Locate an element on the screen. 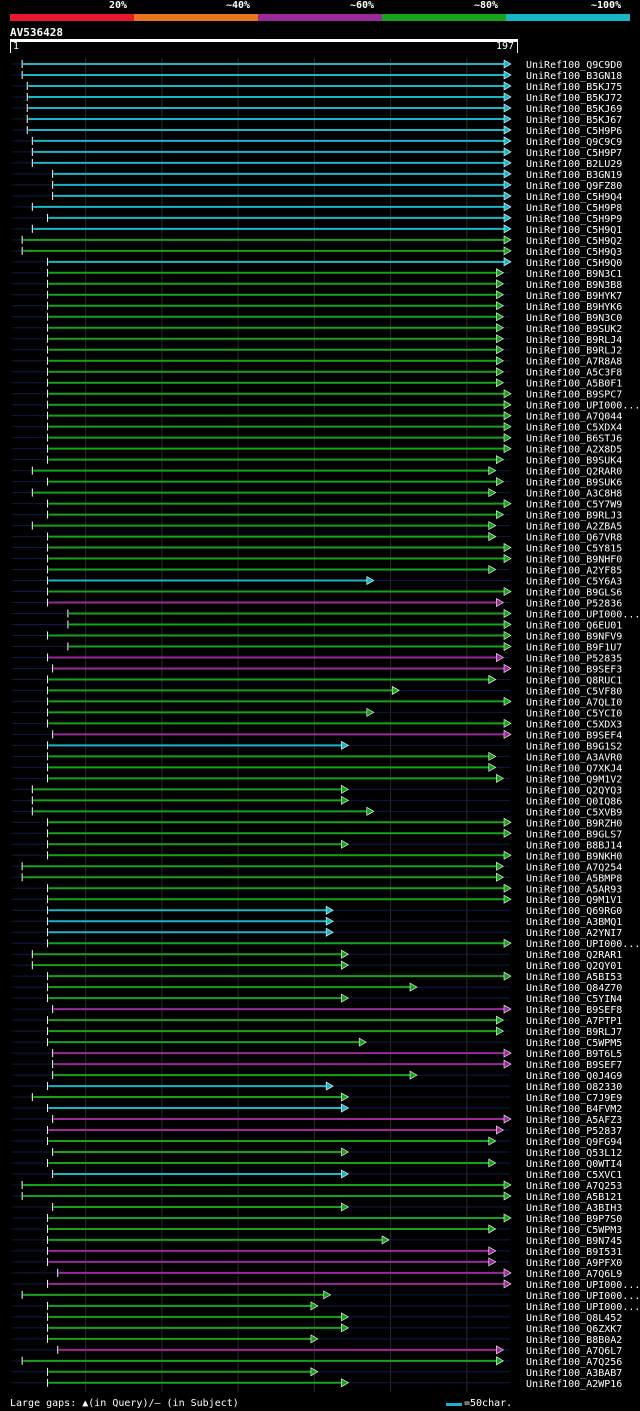 This screenshot has height=1411, width=640. hit-row: UniRef100_C5YIN4 is located at coordinates (317, 999).